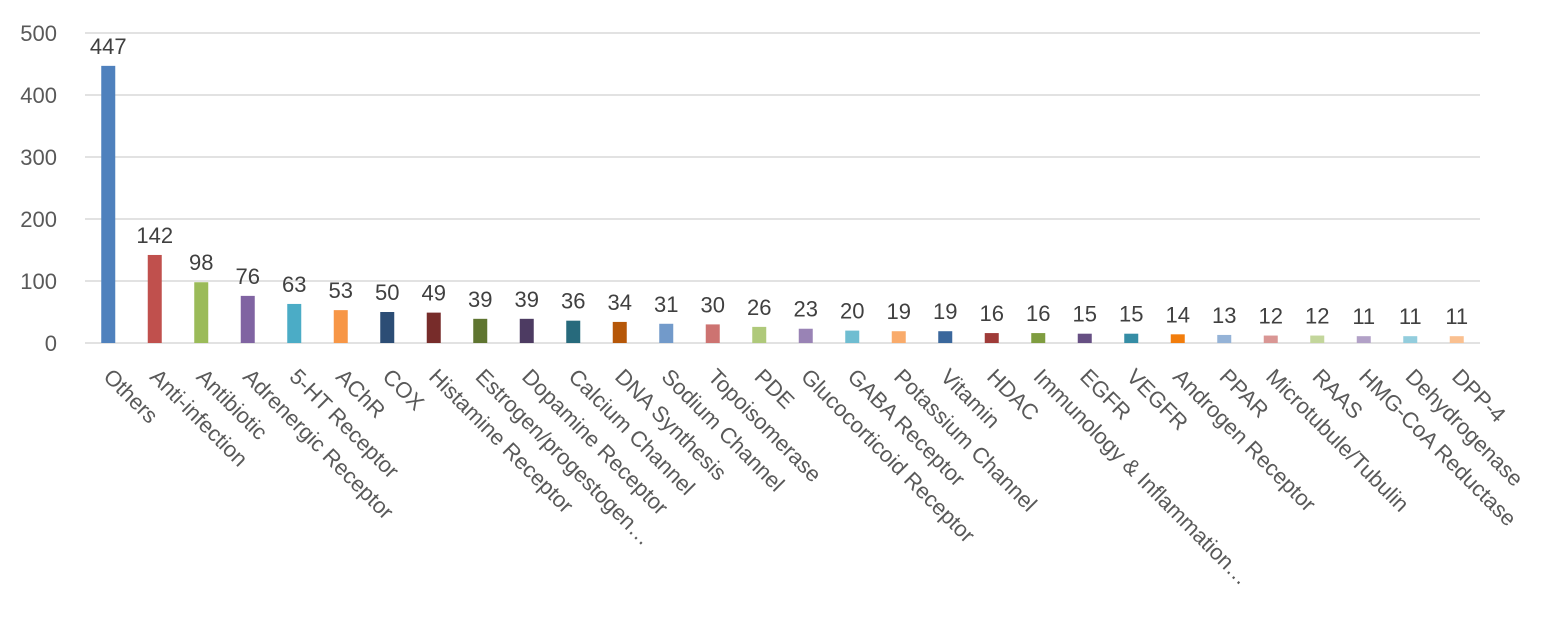 This screenshot has width=1559, height=643. Describe the element at coordinates (1224, 315) in the screenshot. I see `data-label: 13` at that location.